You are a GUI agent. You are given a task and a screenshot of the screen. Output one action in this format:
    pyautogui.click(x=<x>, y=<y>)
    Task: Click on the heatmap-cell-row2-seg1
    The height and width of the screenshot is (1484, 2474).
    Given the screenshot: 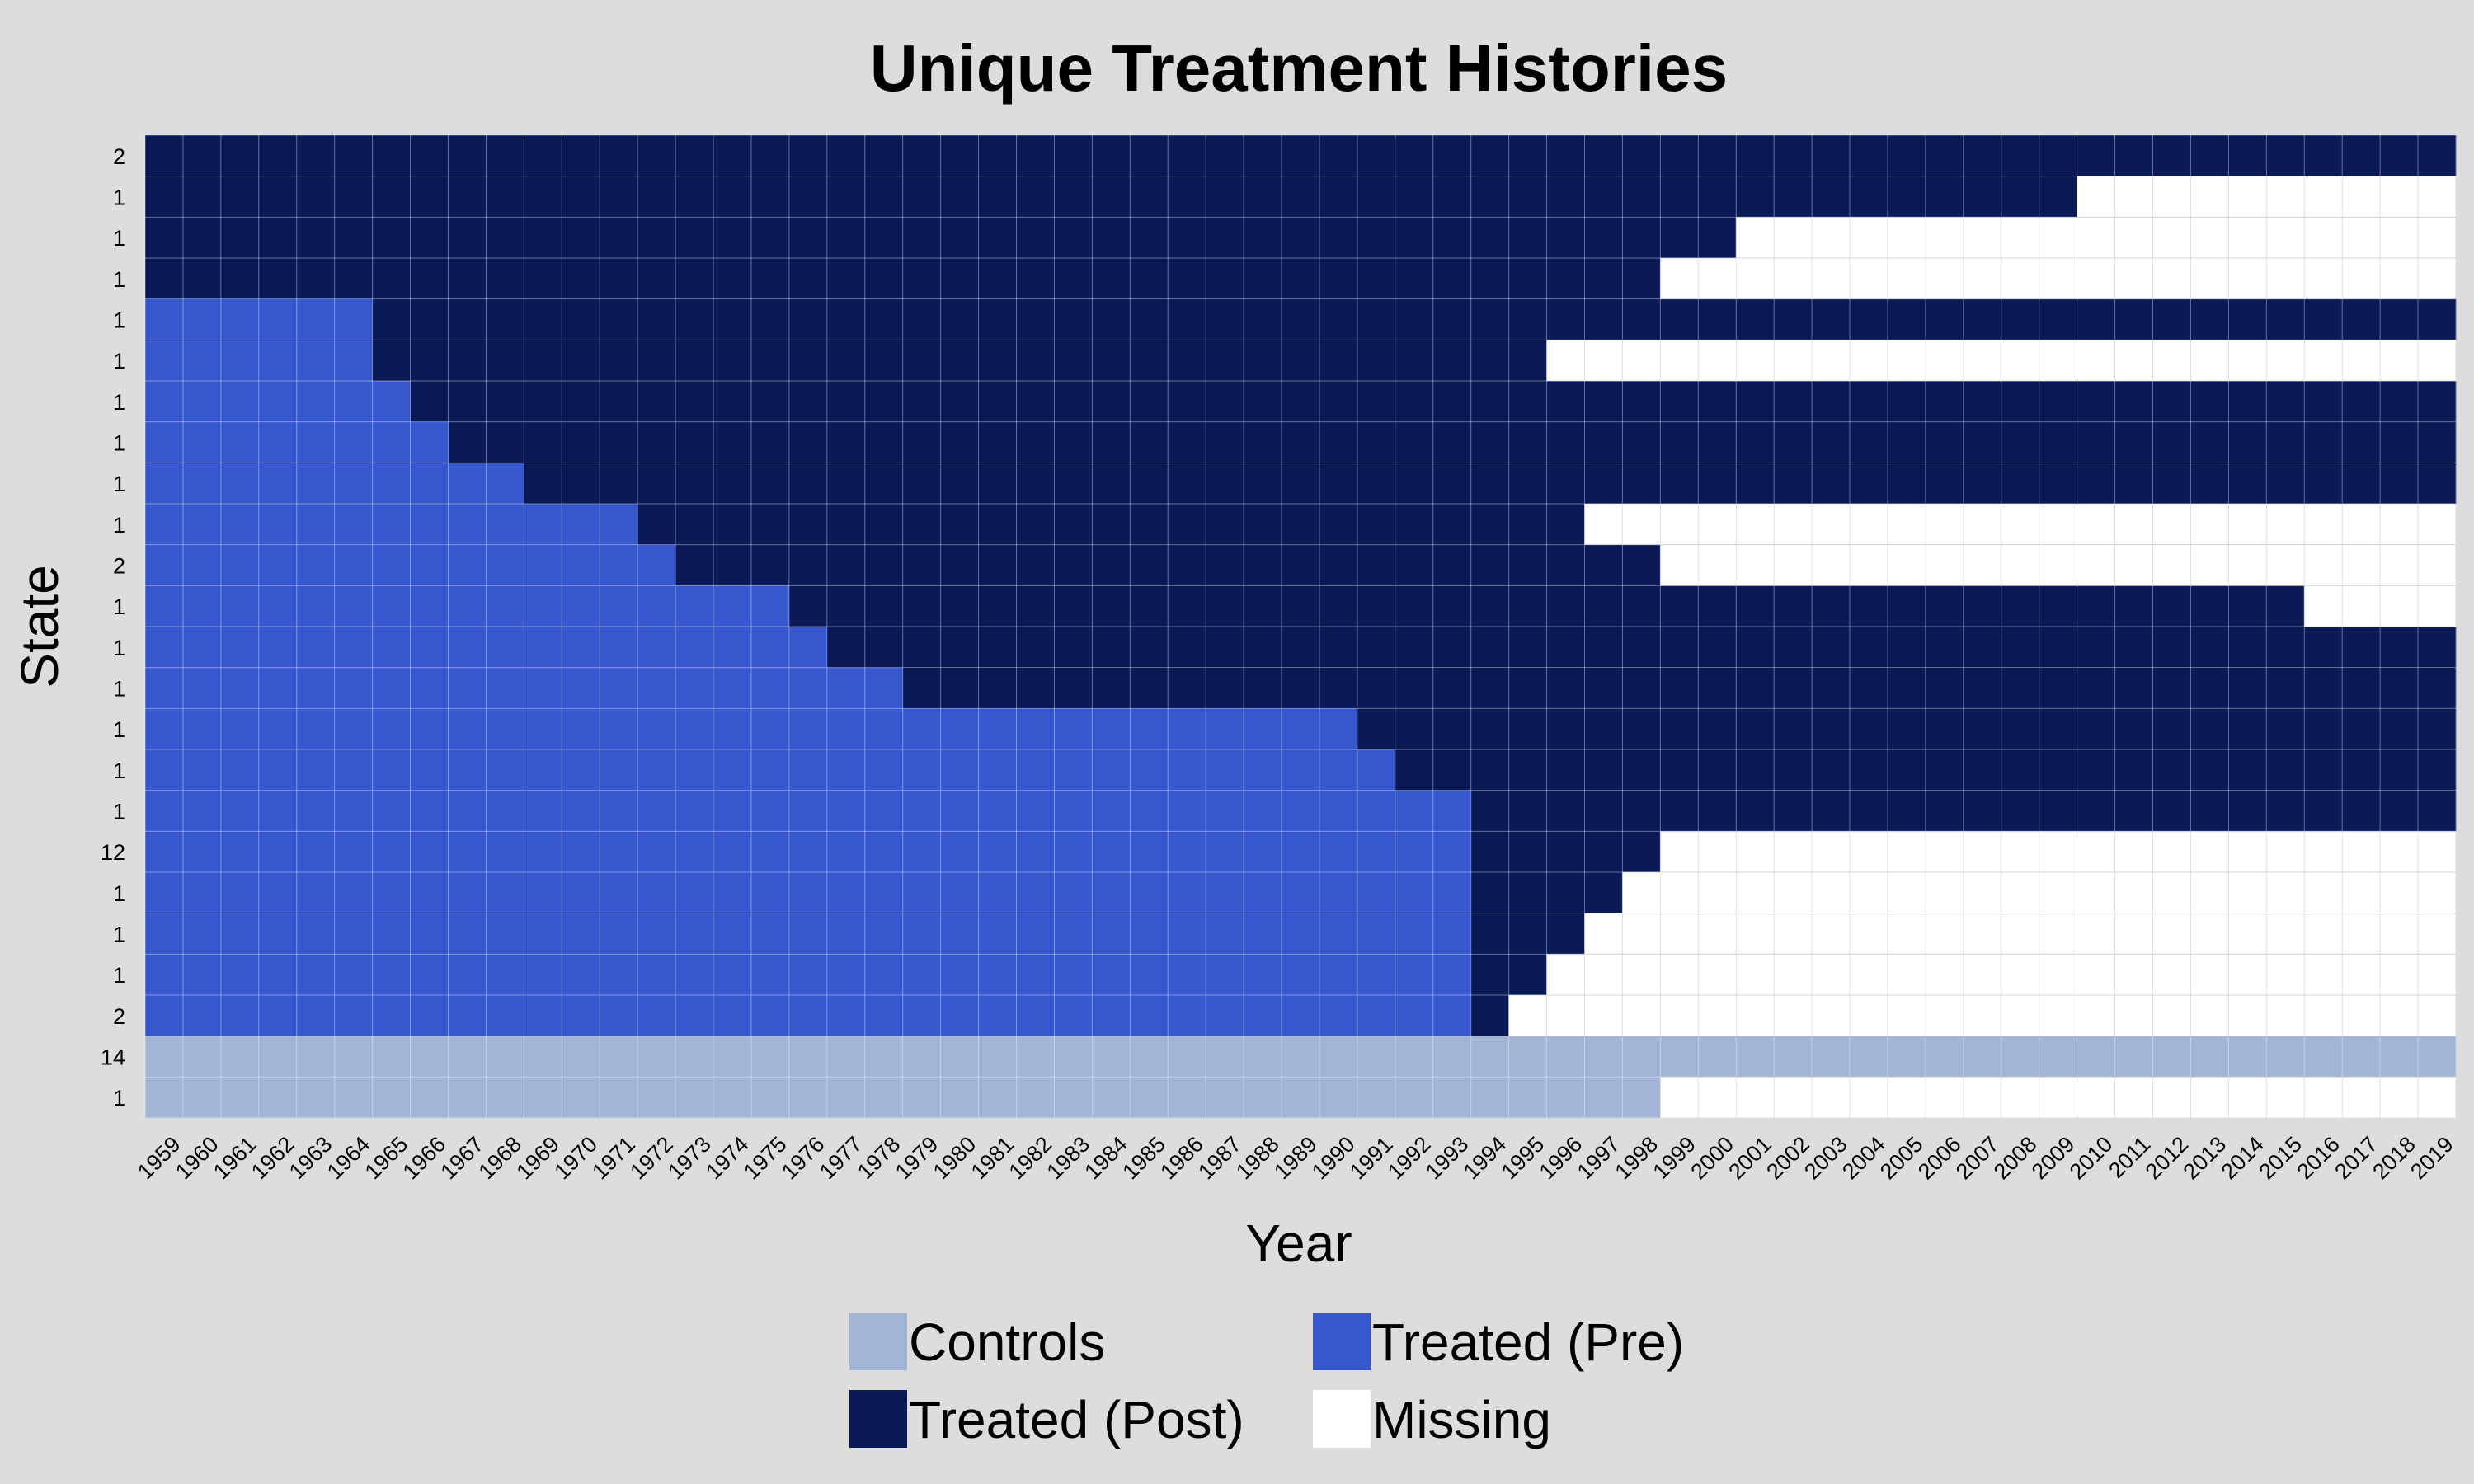 What is the action you would take?
    pyautogui.click(x=2096, y=238)
    